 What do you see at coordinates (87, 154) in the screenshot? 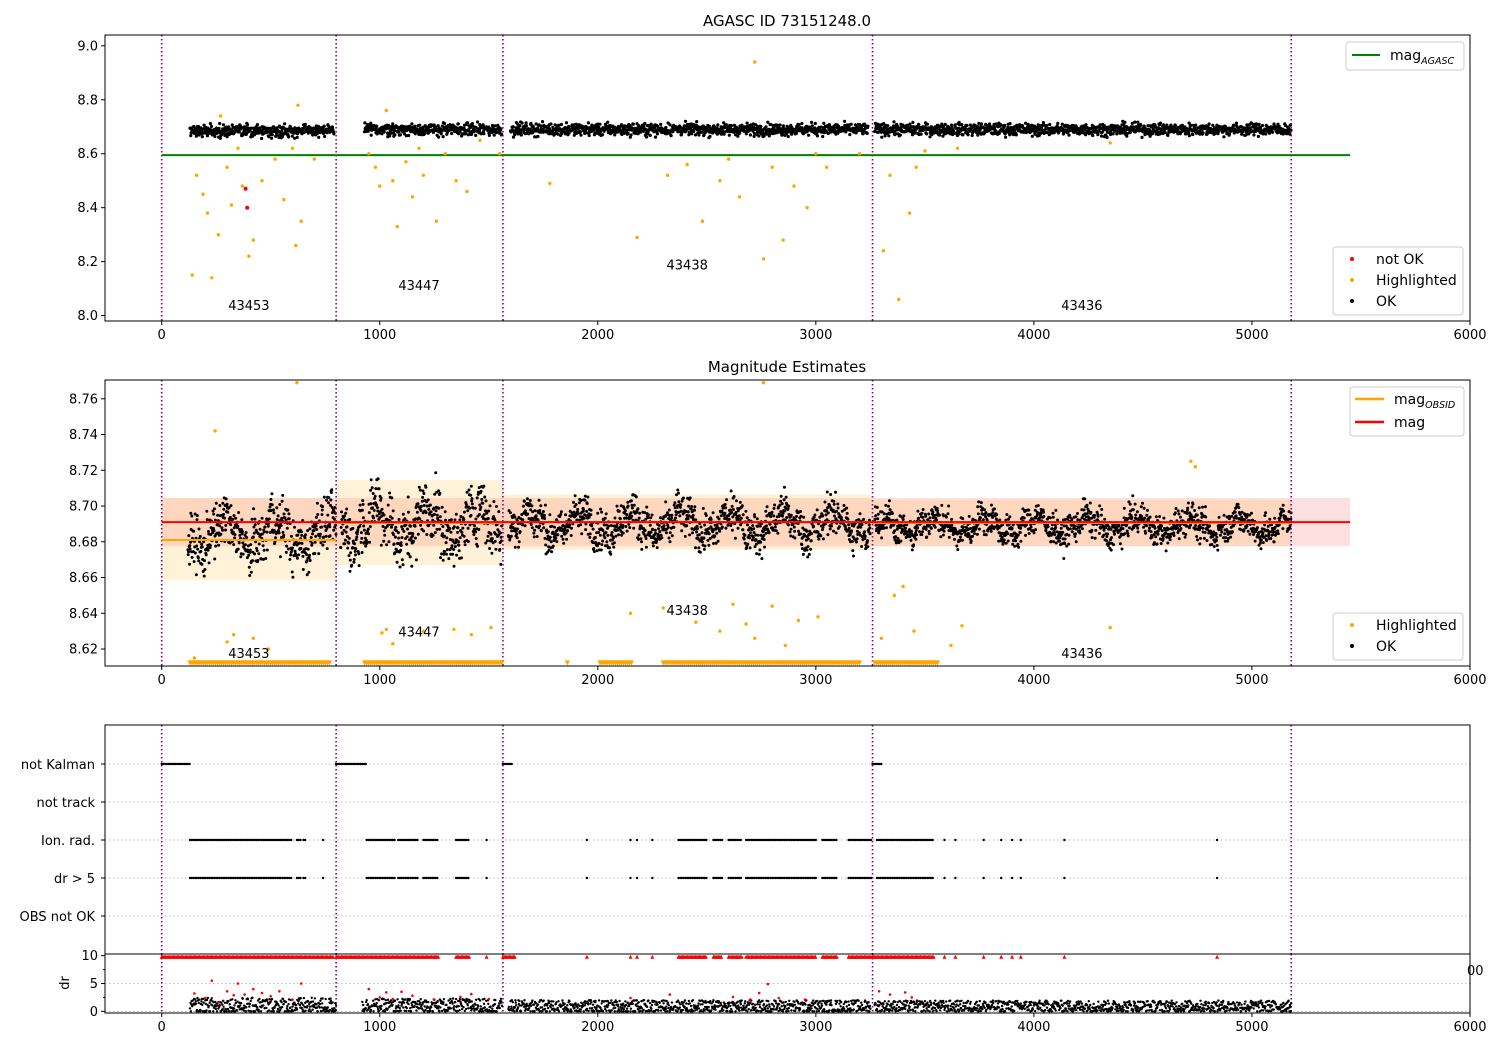
I see `y-tick-label: 8.6` at bounding box center [87, 154].